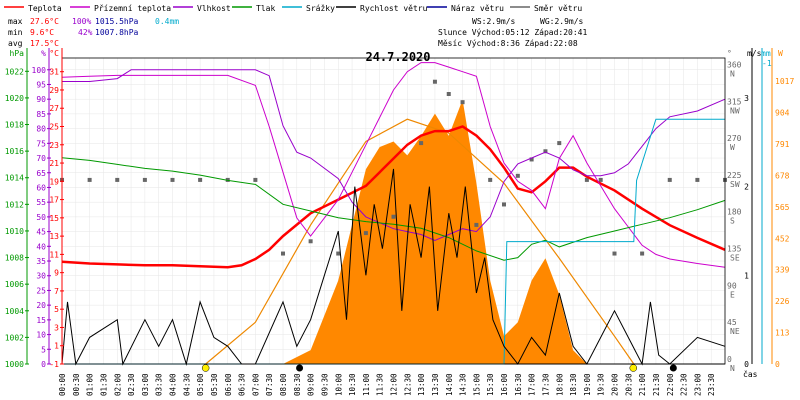 This screenshot has height=400, width=800. Describe the element at coordinates (633, 368) in the screenshot. I see `sunset-marker` at that location.